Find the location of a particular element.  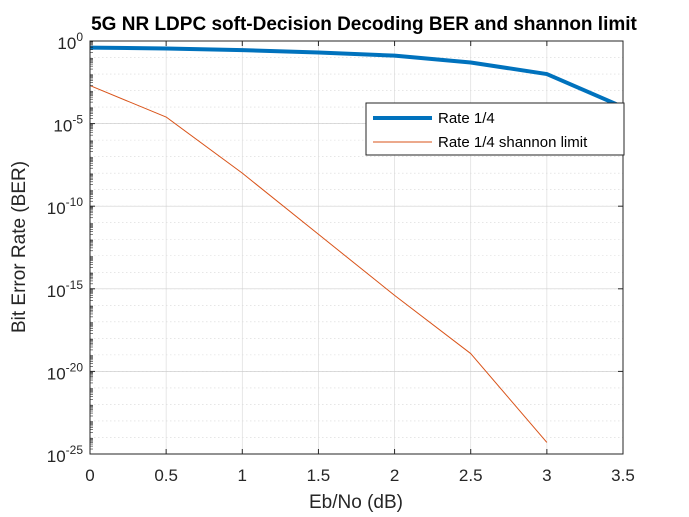

y-tick-label: 10⁻²⁰ is located at coordinates (65, 371).